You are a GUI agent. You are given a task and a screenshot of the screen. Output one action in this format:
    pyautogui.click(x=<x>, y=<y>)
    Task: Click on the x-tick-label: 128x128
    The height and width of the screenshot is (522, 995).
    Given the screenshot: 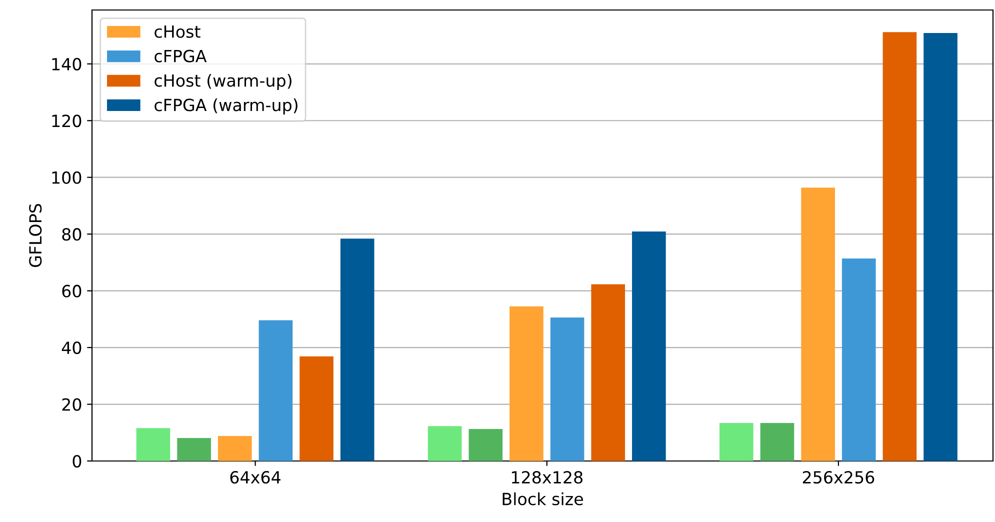 What is the action you would take?
    pyautogui.click(x=547, y=477)
    